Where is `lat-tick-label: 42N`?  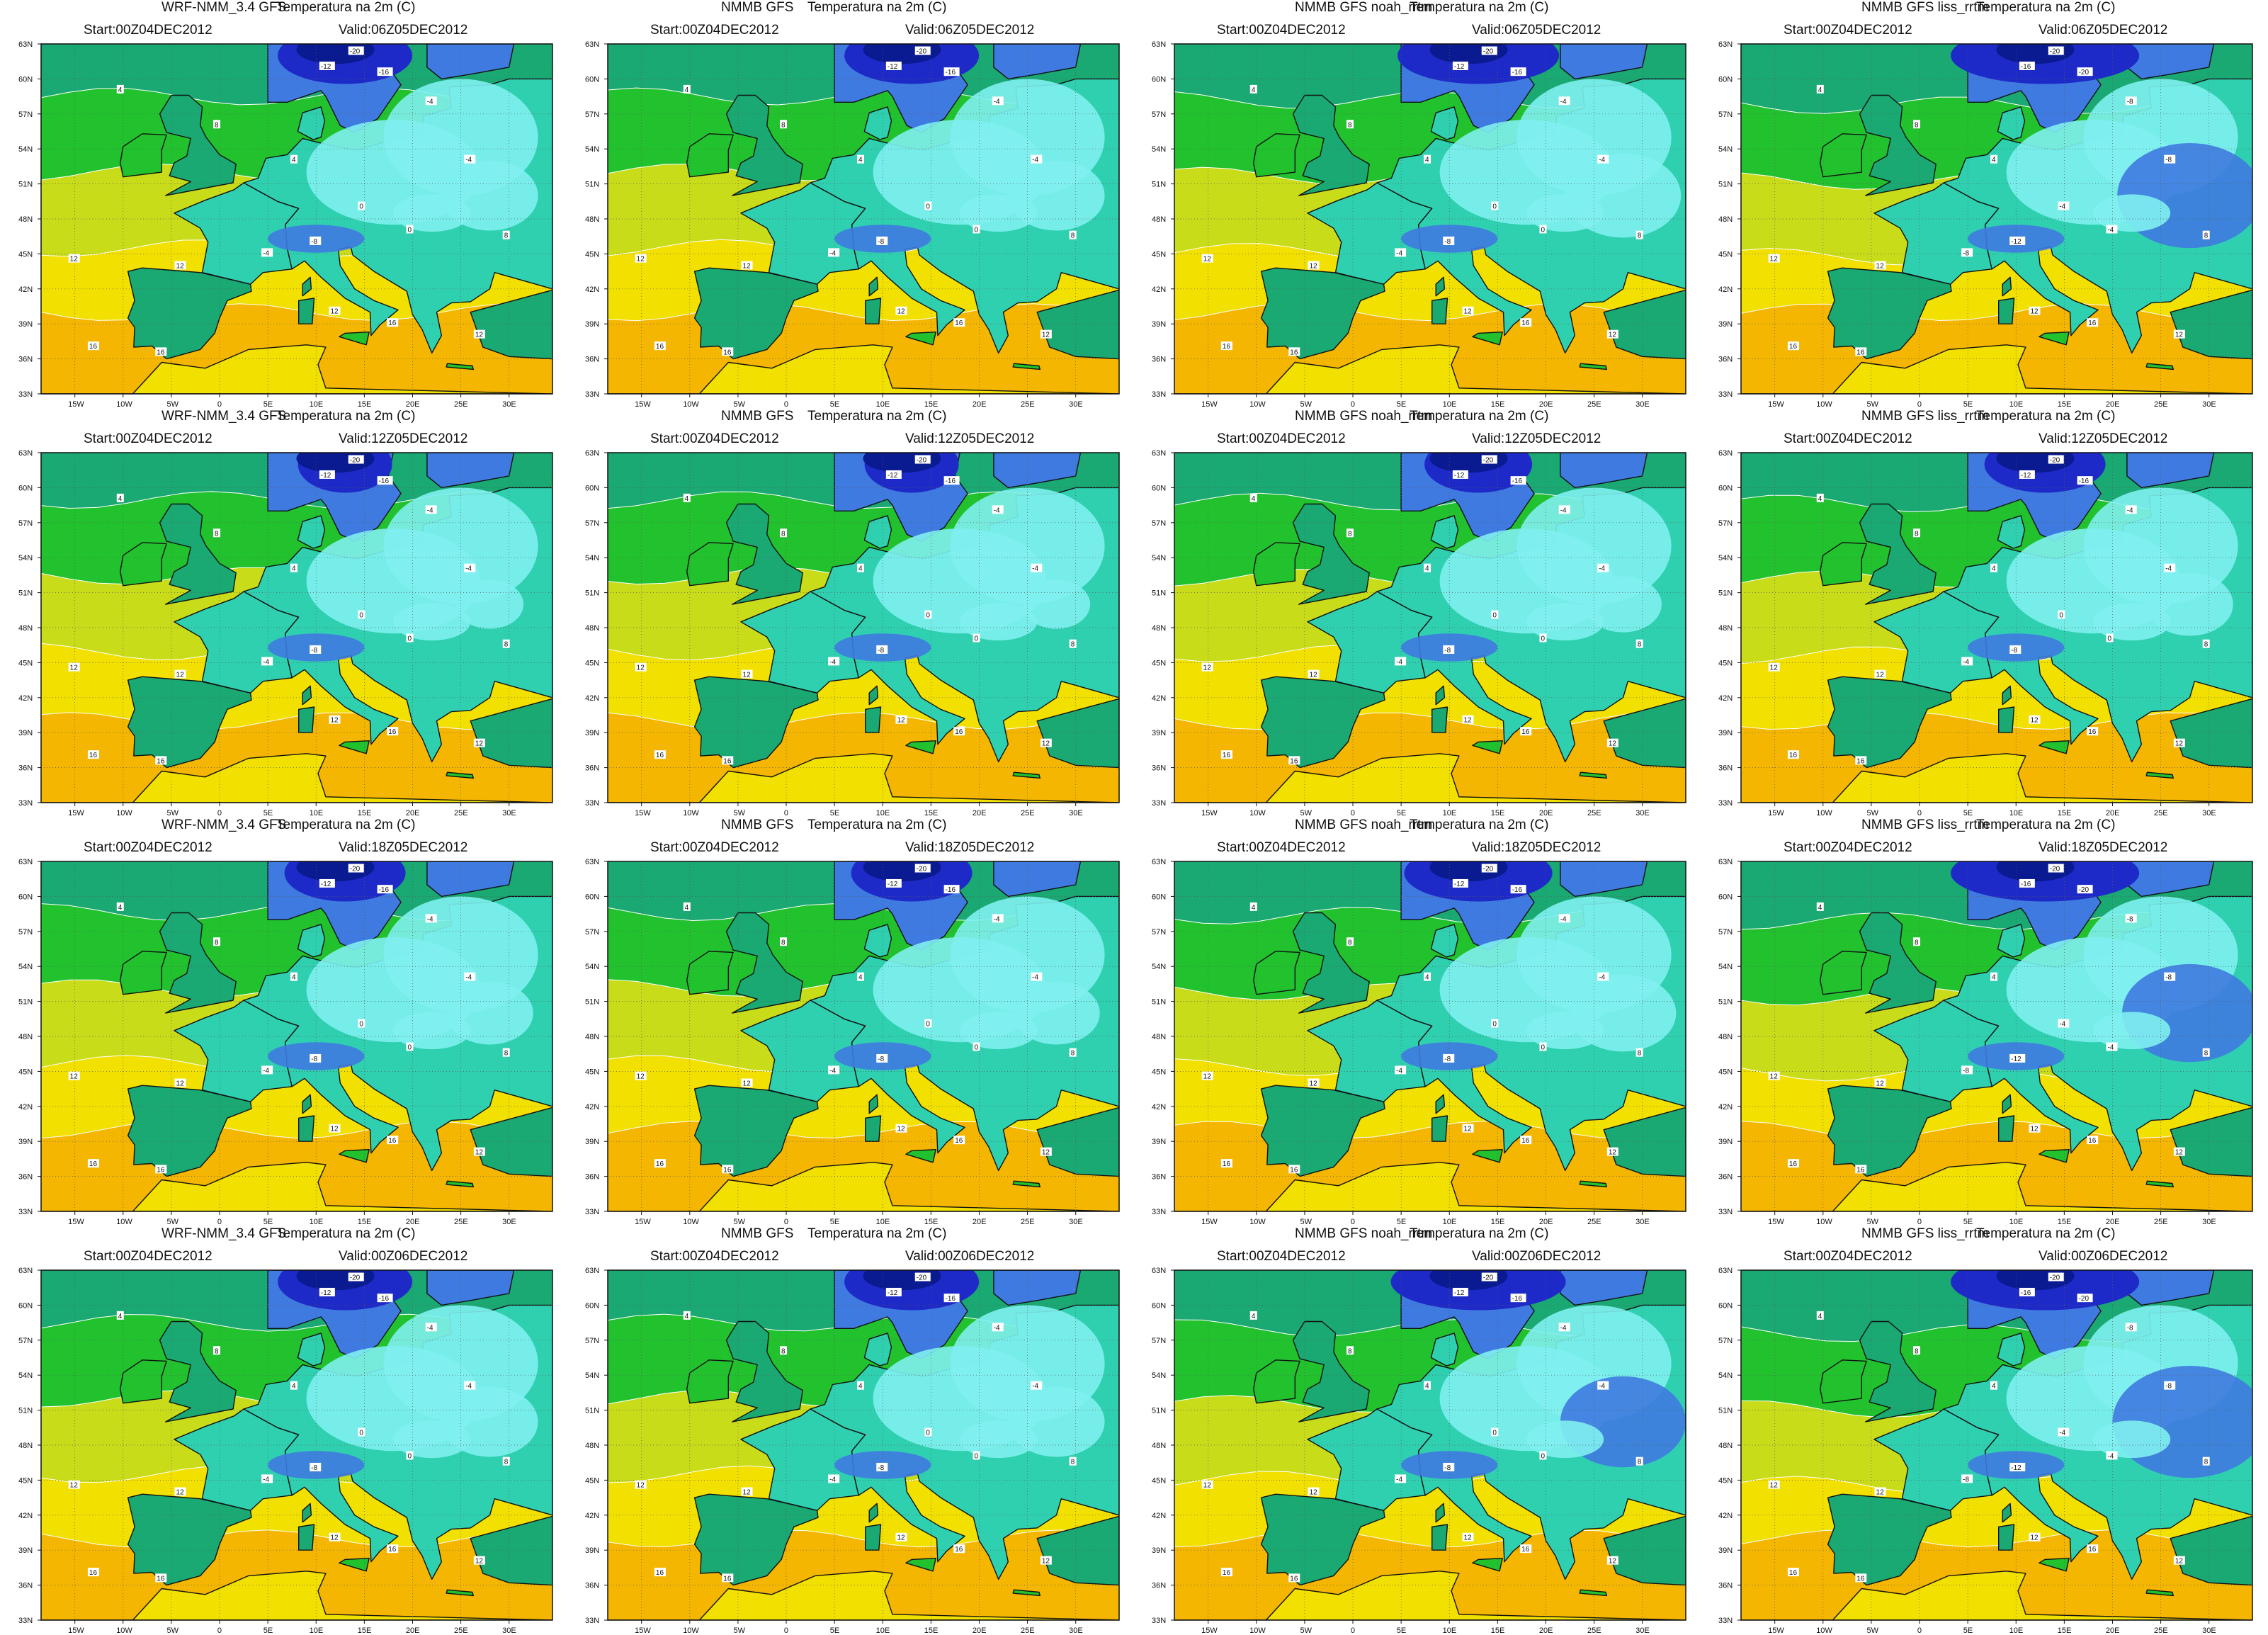
lat-tick-label: 42N is located at coordinates (25, 1516).